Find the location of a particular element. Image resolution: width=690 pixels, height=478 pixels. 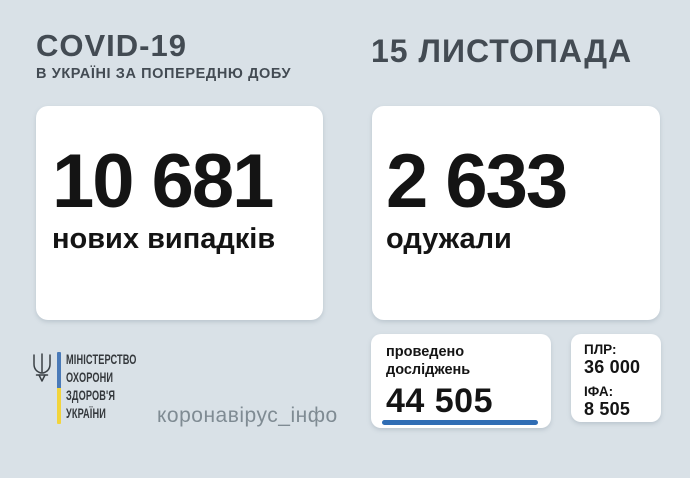

ministry-name: МІНІСТЕРСТВО ОХОРОНИ ЗДОРОВ'Я УКРАЇНИ is located at coordinates (101, 387).